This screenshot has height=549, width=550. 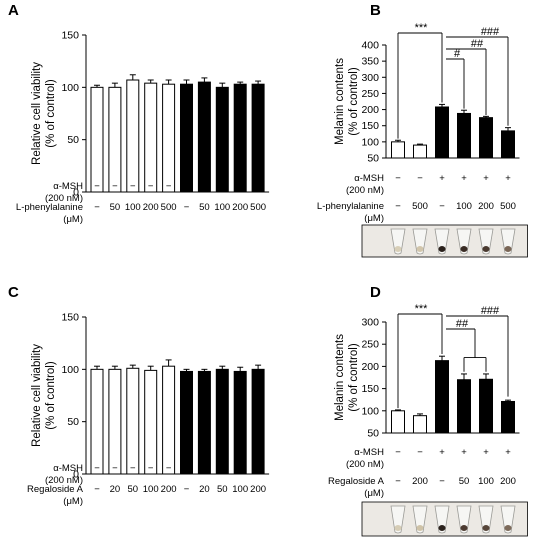 What do you see at coordinates (340, 101) in the screenshot?
I see `y-axis-label: Melanin contents` at bounding box center [340, 101].